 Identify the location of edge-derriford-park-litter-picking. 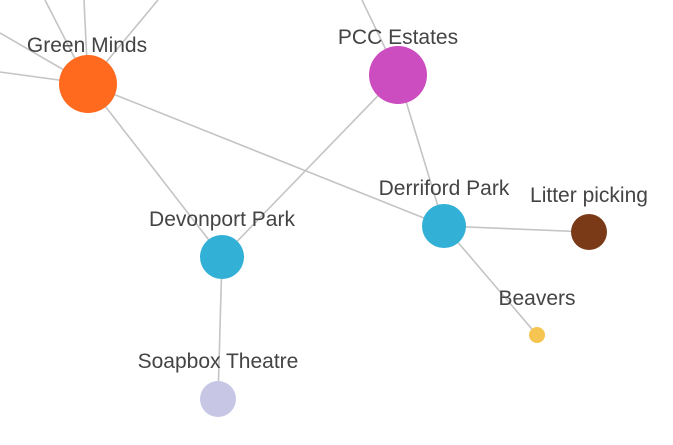
(516, 229).